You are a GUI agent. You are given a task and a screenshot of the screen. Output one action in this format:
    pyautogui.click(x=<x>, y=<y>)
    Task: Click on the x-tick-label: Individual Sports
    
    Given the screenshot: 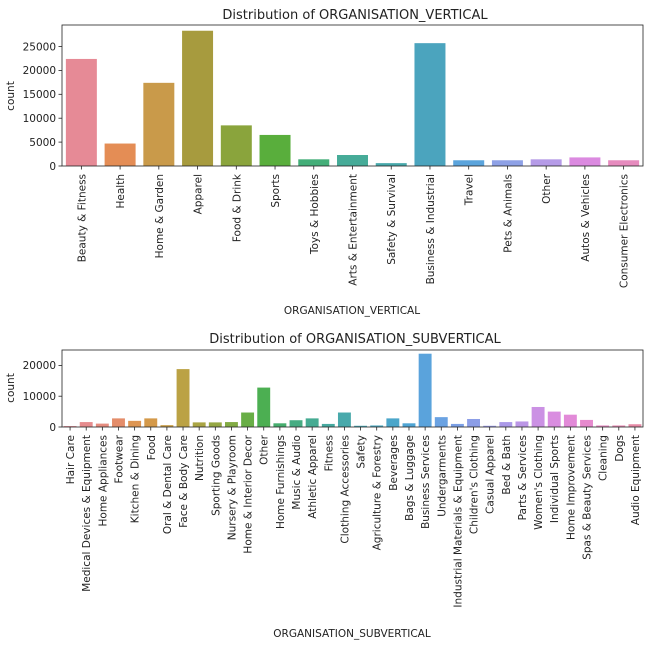 What is the action you would take?
    pyautogui.click(x=555, y=479)
    